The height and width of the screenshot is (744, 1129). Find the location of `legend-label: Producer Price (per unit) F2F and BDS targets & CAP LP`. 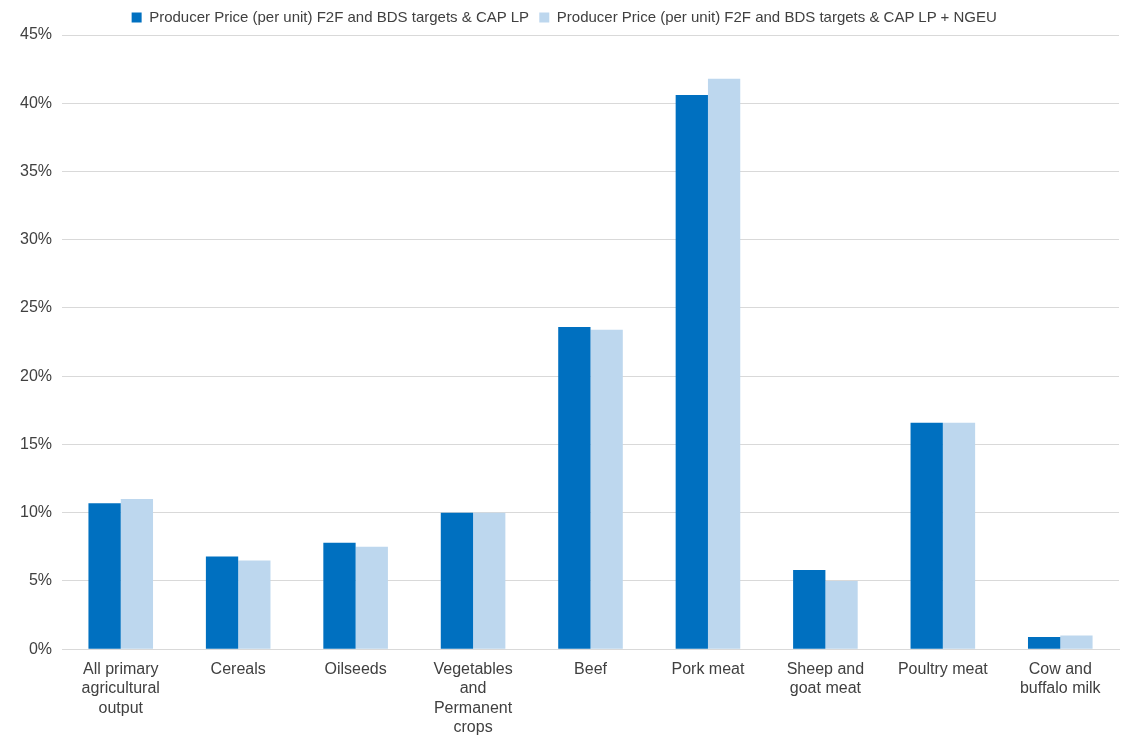

legend-label: Producer Price (per unit) F2F and BDS targets & CAP LP is located at coordinates (339, 16).